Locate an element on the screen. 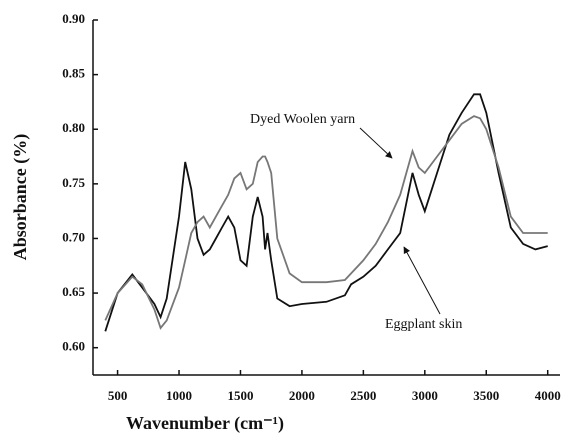  y-tick-label: 0.75 is located at coordinates (73, 182).